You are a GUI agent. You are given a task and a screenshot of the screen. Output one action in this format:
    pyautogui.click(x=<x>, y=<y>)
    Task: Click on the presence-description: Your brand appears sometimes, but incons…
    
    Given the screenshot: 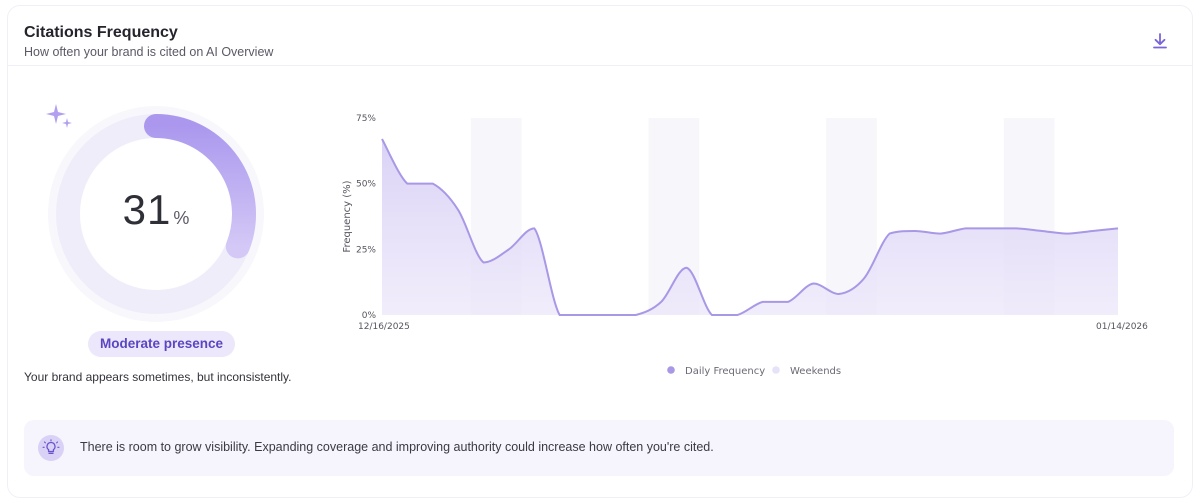 What is the action you would take?
    pyautogui.click(x=158, y=377)
    